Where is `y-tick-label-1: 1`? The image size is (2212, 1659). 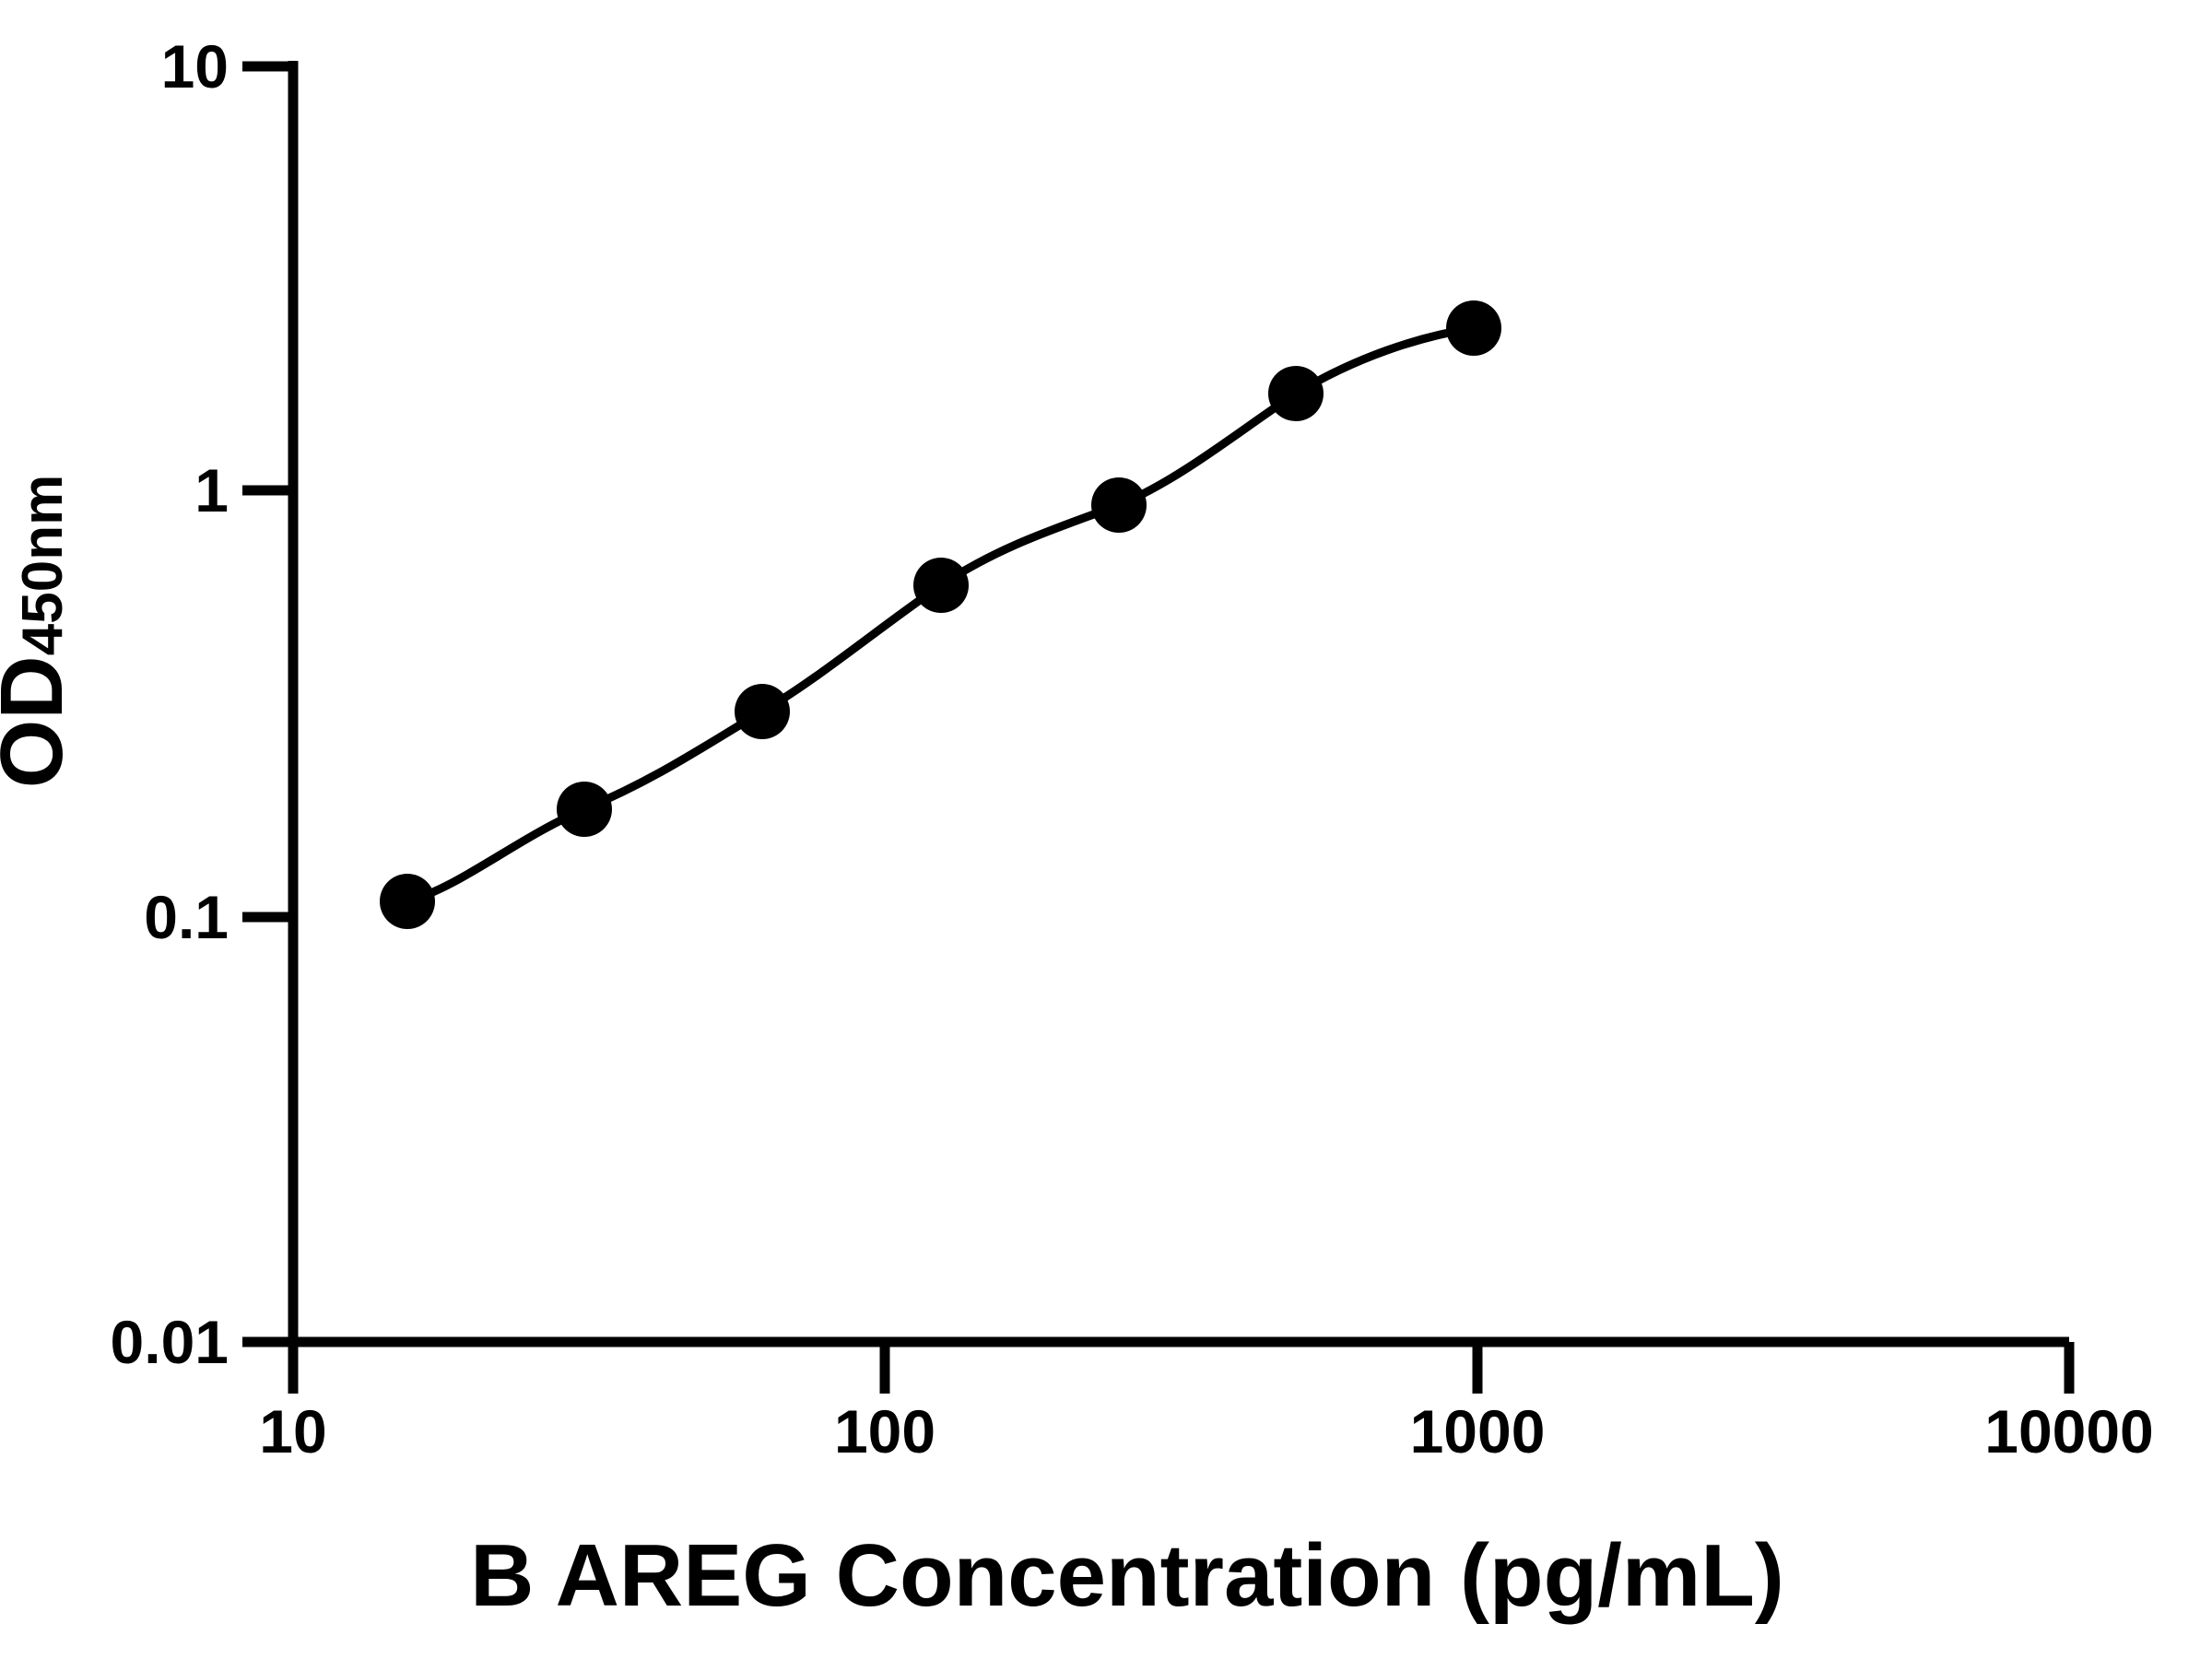 y-tick-label-1: 1 is located at coordinates (211, 490).